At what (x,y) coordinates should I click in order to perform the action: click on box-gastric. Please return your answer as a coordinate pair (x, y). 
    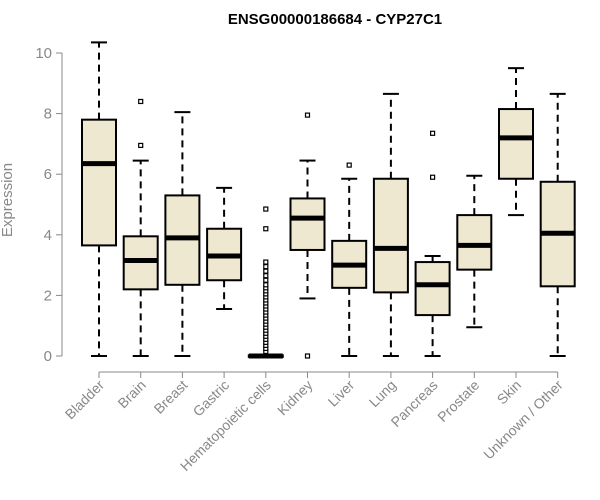
    Looking at the image, I should click on (224, 248).